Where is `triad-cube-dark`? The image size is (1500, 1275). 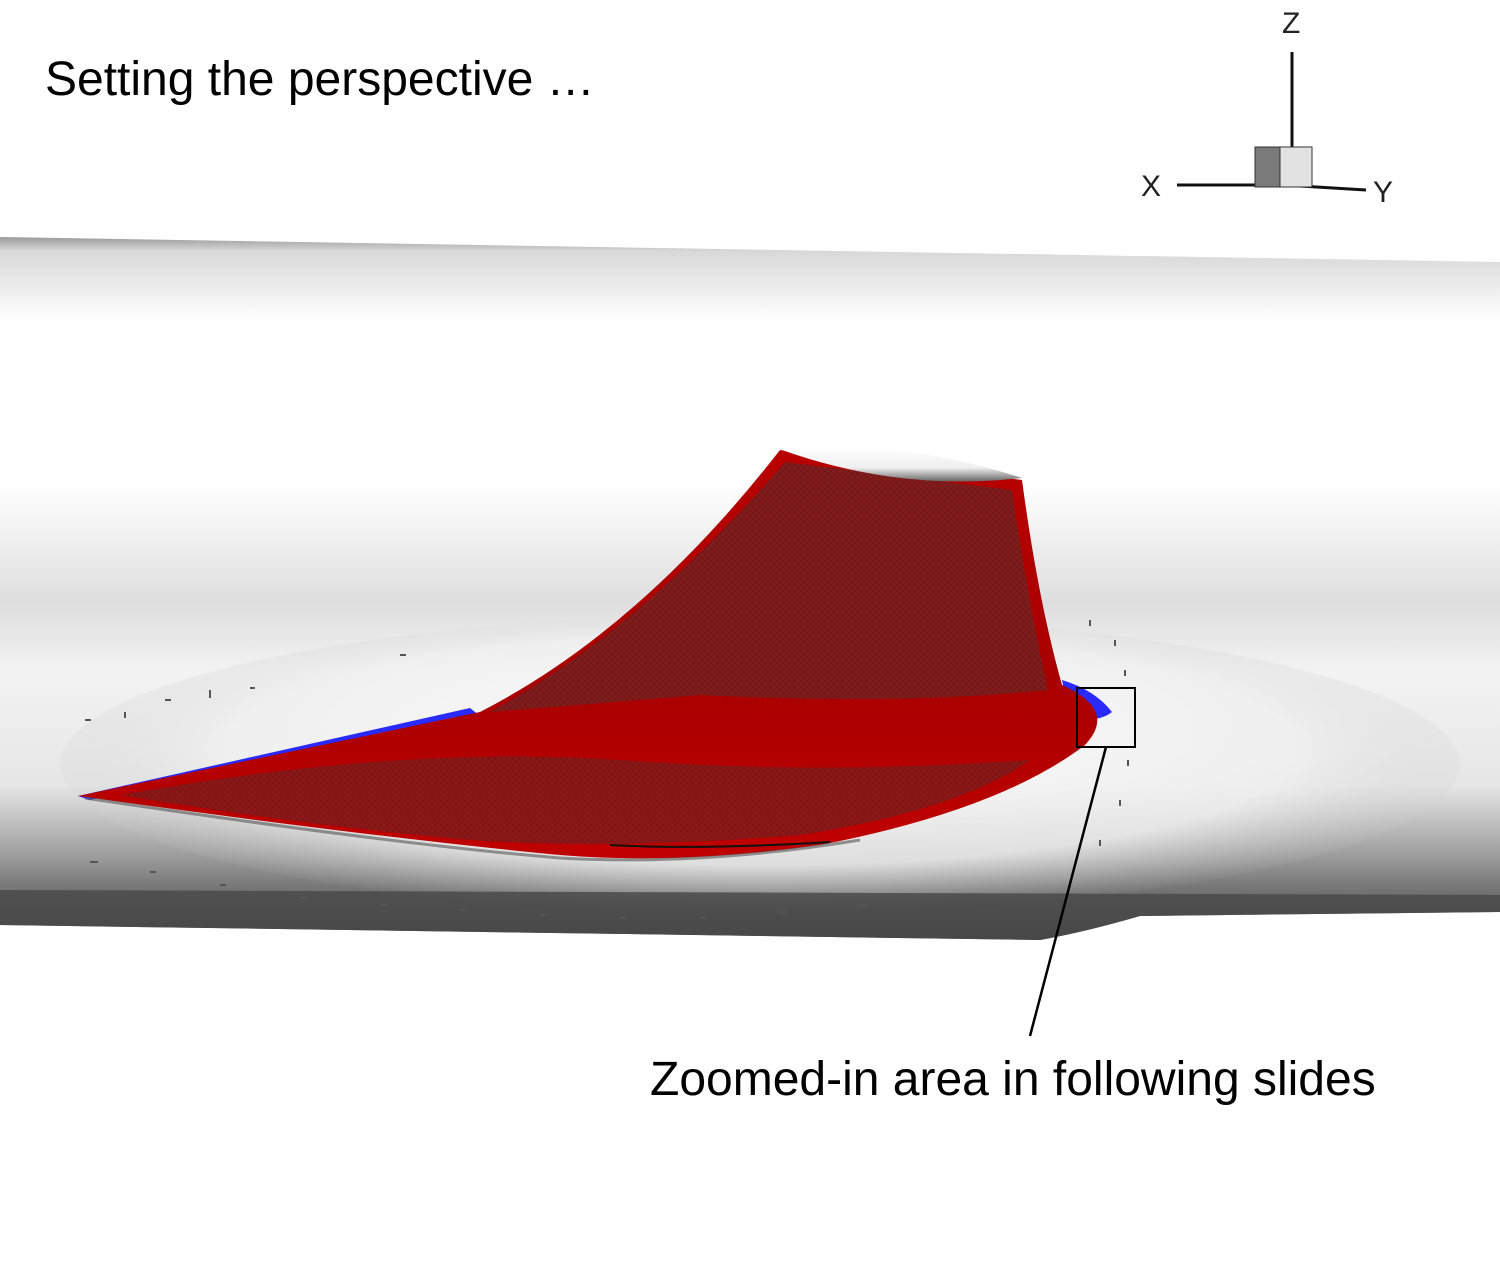 triad-cube-dark is located at coordinates (1267, 167).